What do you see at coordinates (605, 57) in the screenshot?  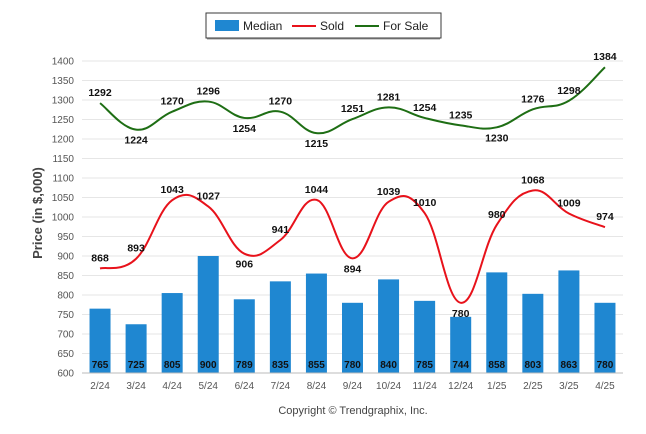 I see `for-sale-point-label: 1384` at bounding box center [605, 57].